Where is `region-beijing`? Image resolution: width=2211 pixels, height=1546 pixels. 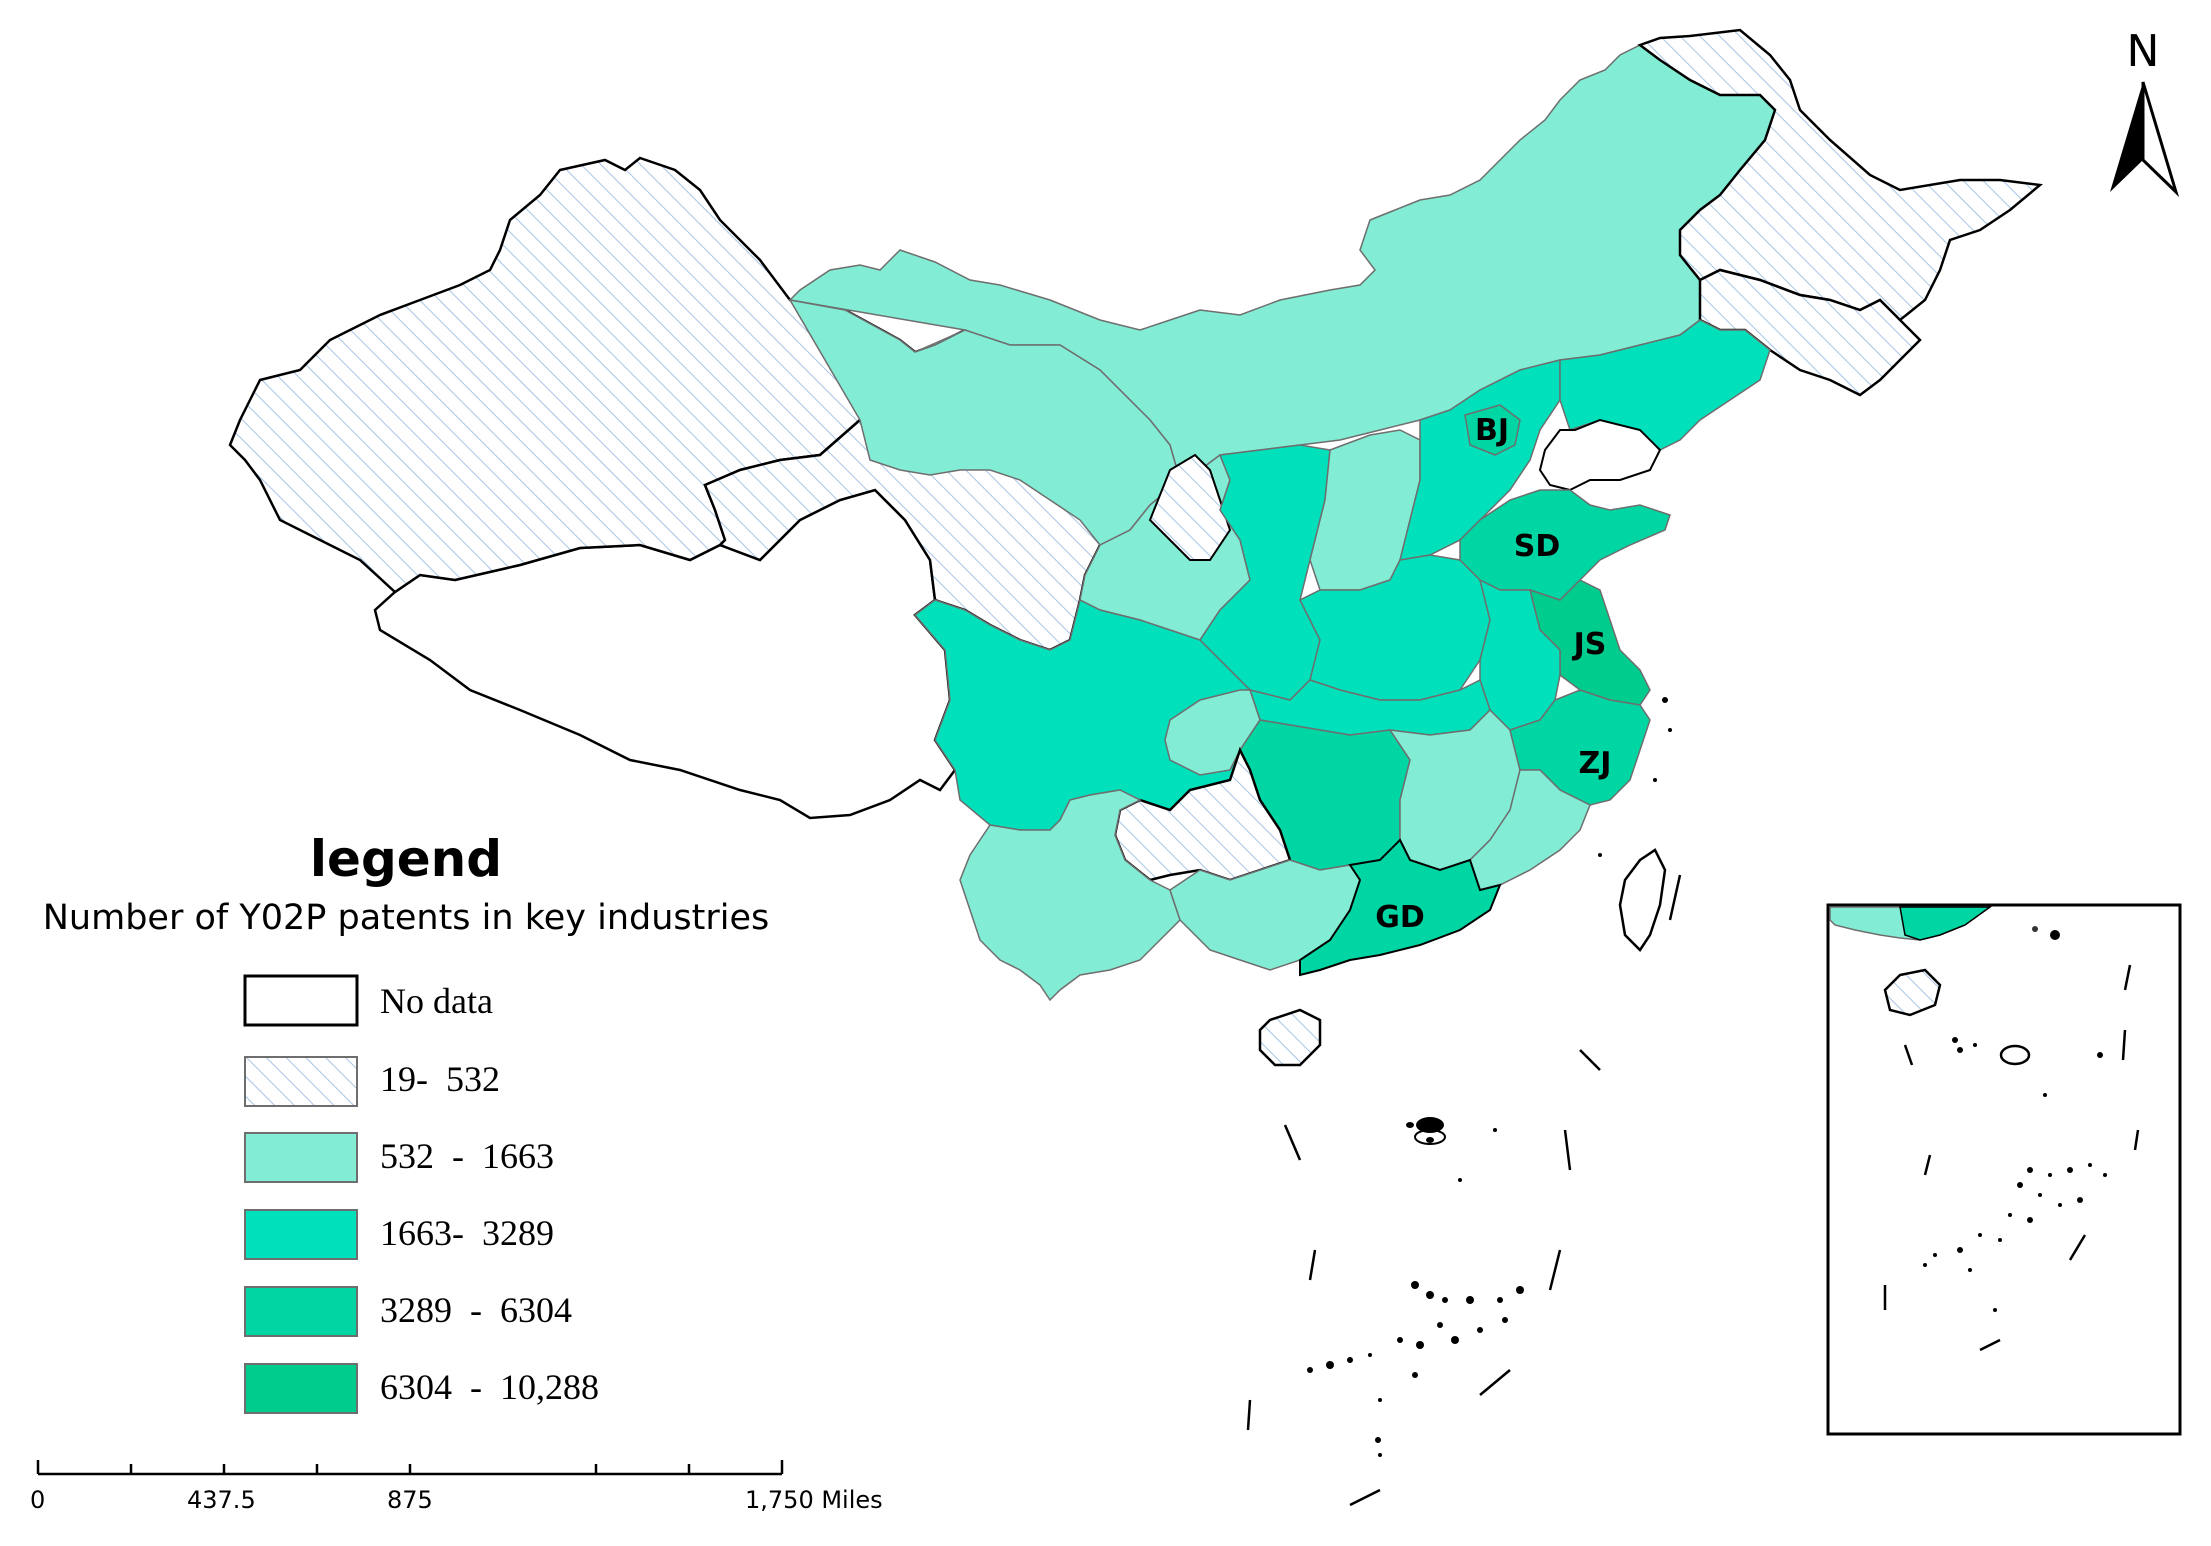
region-beijing is located at coordinates (1492, 430).